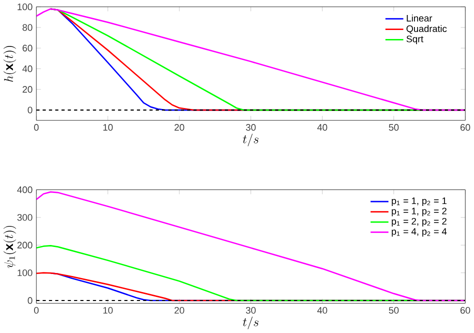 The image size is (474, 333). What do you see at coordinates (419, 222) in the screenshot?
I see `legend-label: p$_{1}$ = 2, p$_{2}$ = 2` at bounding box center [419, 222].